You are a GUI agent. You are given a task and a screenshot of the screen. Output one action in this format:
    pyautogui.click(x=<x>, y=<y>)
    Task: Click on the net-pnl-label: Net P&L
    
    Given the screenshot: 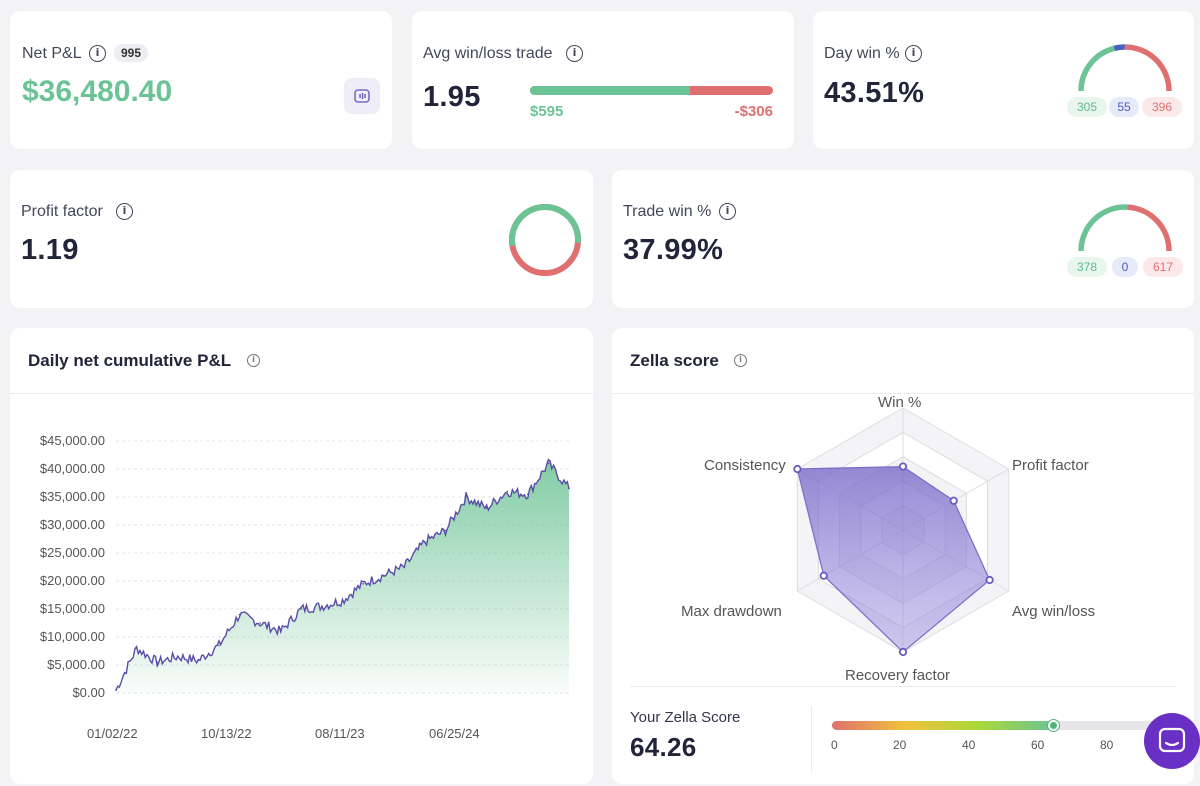 What is the action you would take?
    pyautogui.click(x=52, y=53)
    